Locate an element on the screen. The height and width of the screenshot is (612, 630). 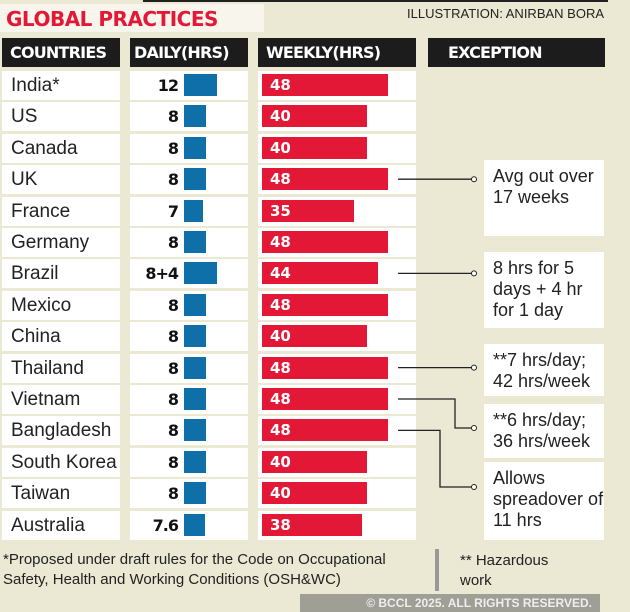
country-cell: Mexico is located at coordinates (61, 305).